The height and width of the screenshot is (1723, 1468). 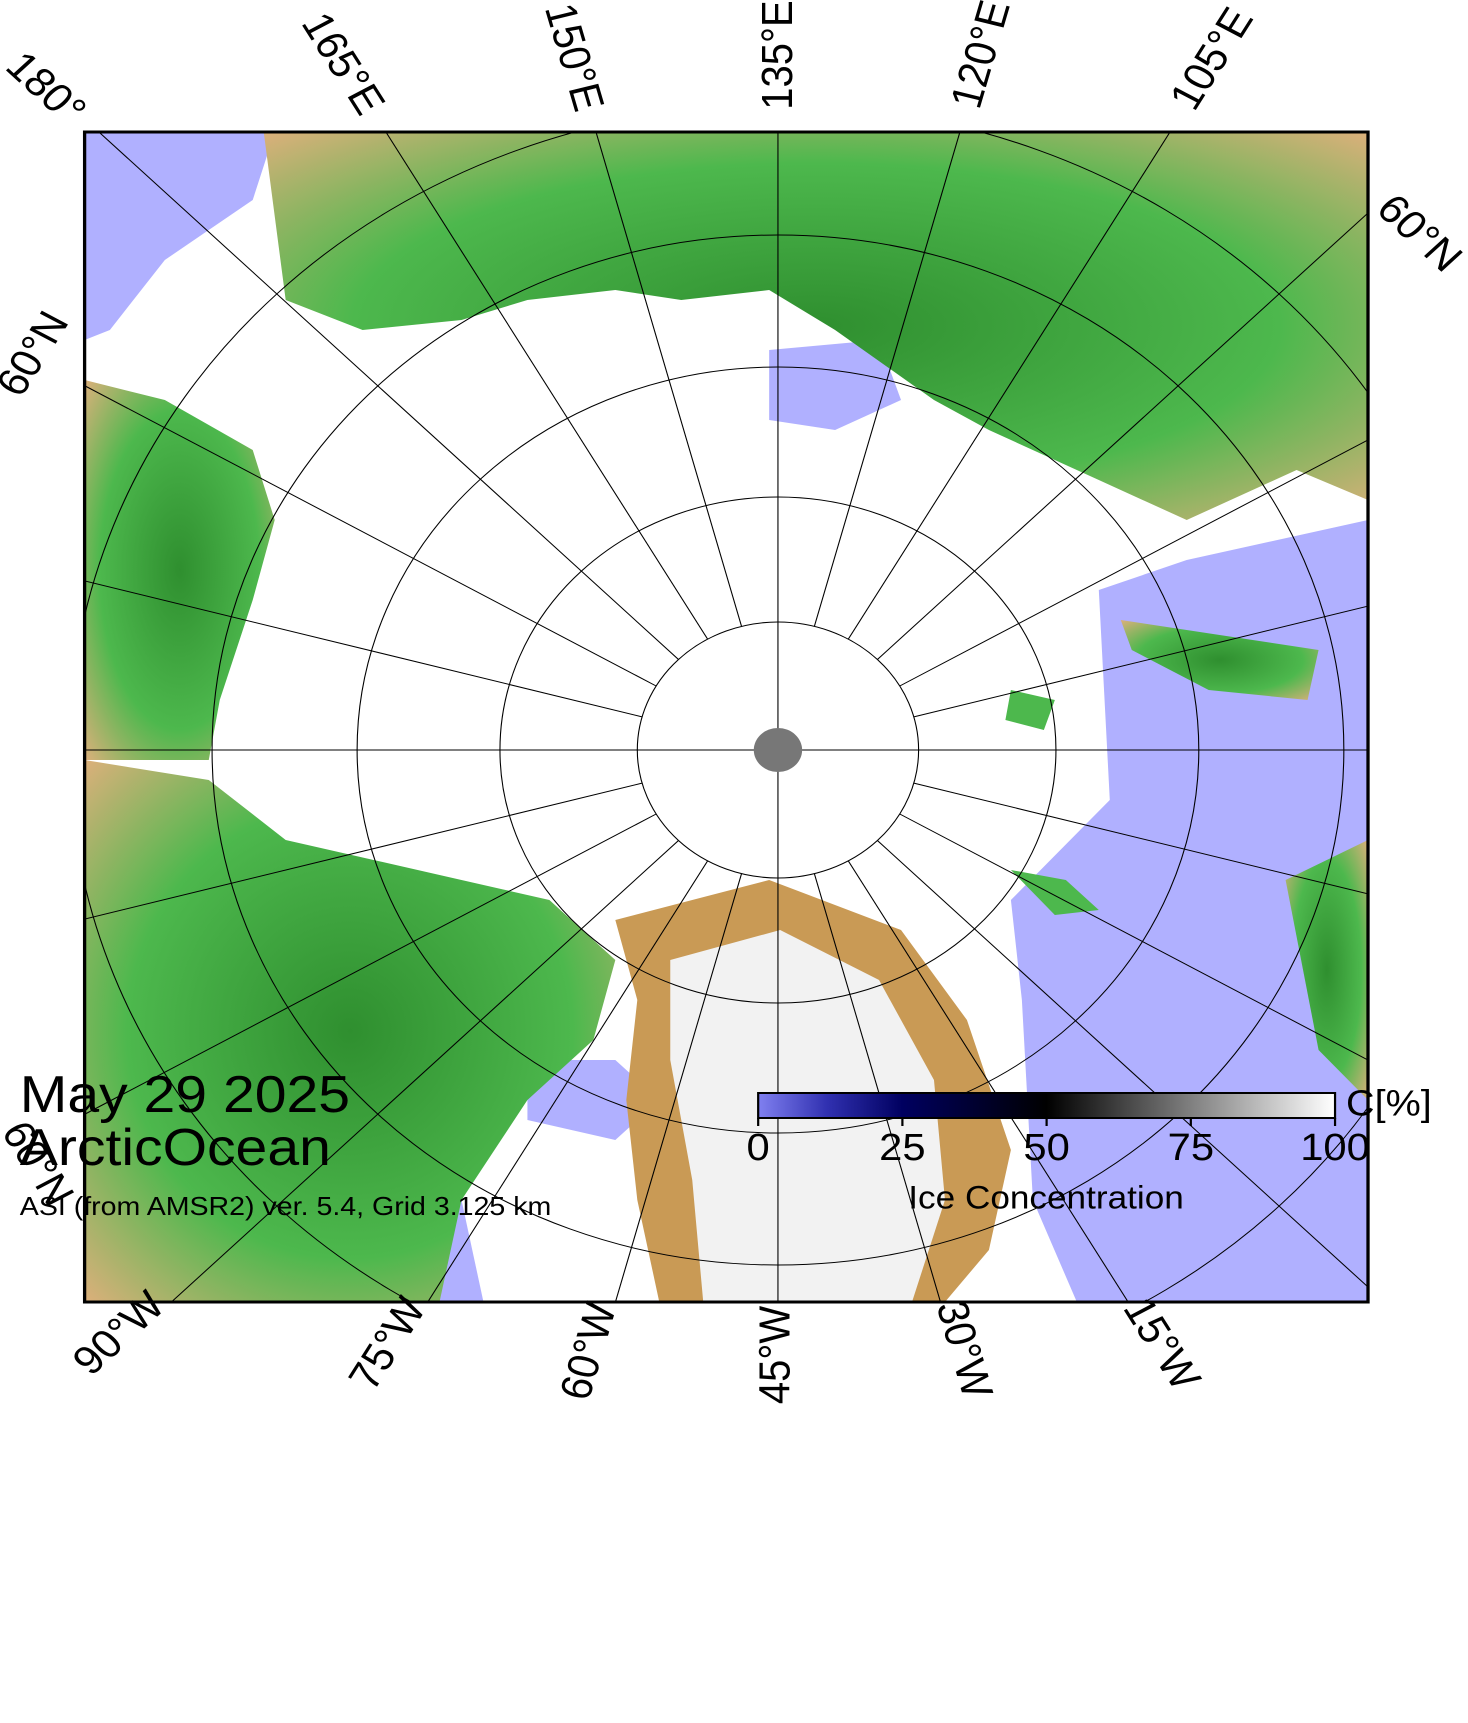 What do you see at coordinates (1211, 58) in the screenshot?
I see `longitude-label: 105°E` at bounding box center [1211, 58].